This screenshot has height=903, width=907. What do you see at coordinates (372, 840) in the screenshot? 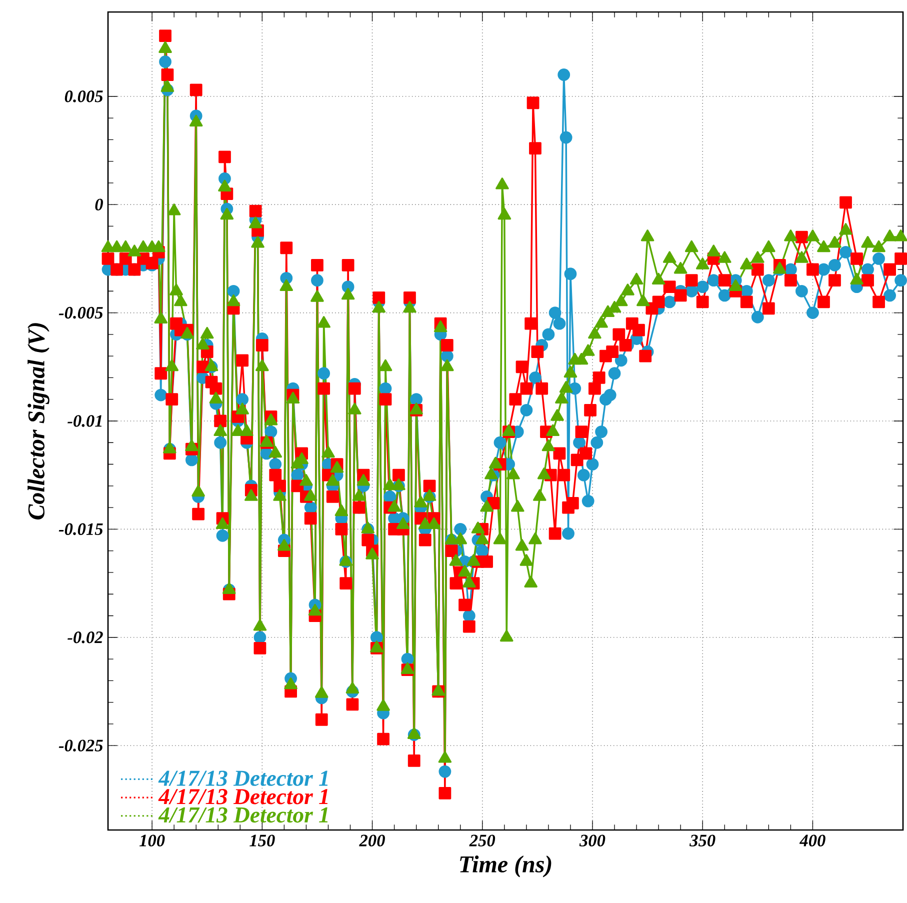
I see `x-tick-label: 200` at bounding box center [372, 840].